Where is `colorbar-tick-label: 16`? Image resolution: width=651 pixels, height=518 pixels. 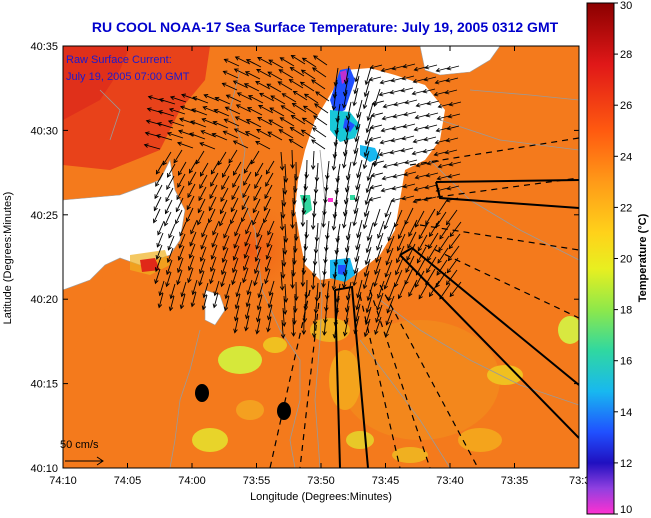
colorbar-tick-label: 16 is located at coordinates (626, 362).